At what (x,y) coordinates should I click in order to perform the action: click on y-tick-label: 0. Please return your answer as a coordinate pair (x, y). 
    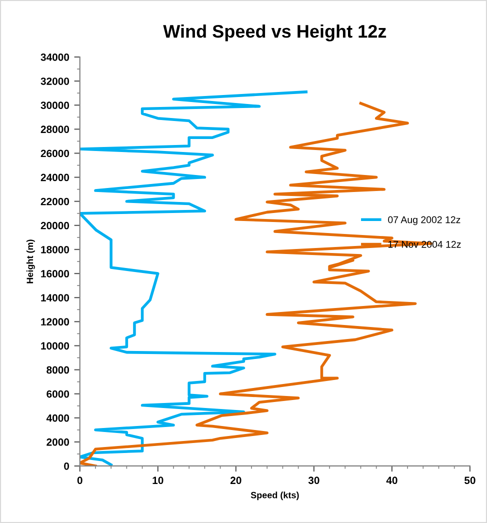
    Looking at the image, I should click on (67, 466).